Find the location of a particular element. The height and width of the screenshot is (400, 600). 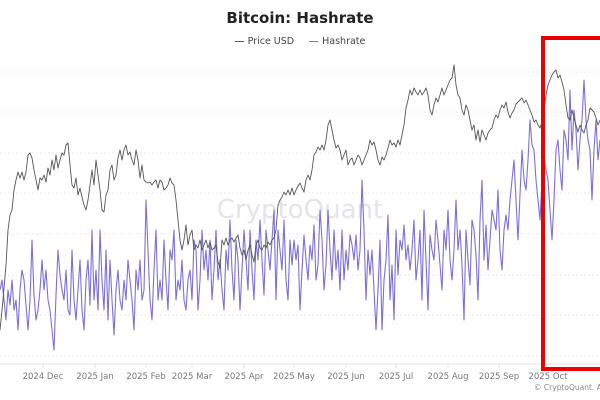

x-tick-label: 2025 Jun is located at coordinates (346, 377).